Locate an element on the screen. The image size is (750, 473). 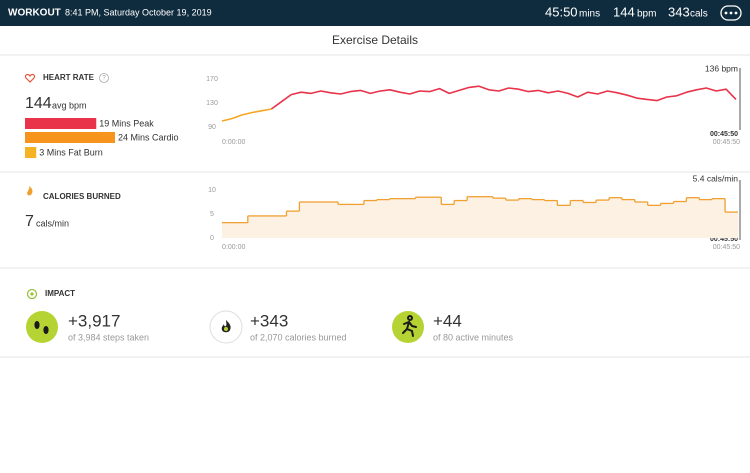
help-icon is located at coordinates (104, 78).